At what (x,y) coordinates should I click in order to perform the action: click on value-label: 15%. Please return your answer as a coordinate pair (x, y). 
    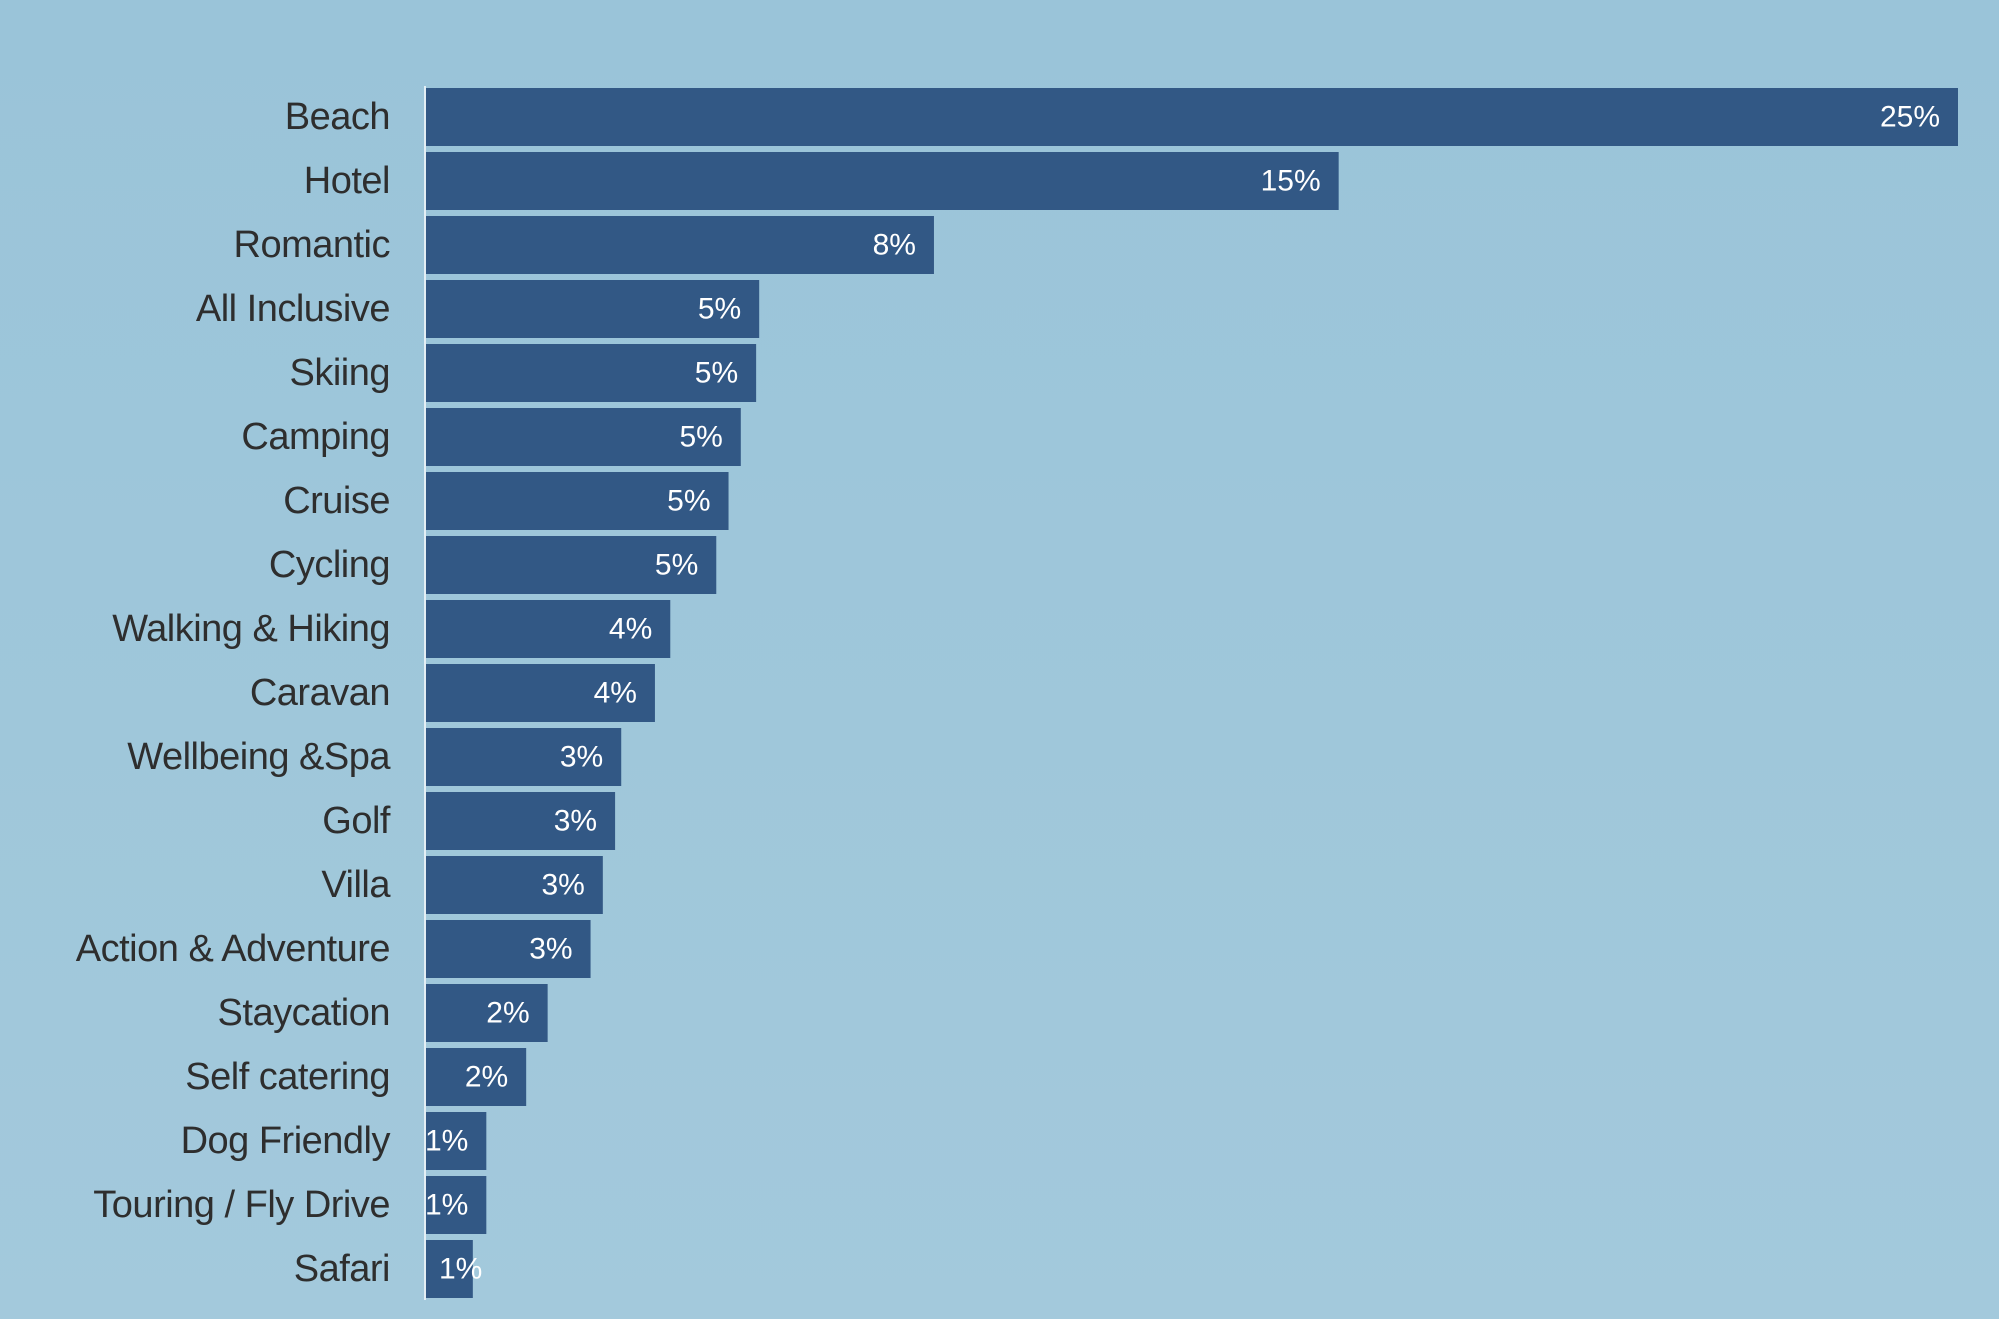
    Looking at the image, I should click on (1291, 181).